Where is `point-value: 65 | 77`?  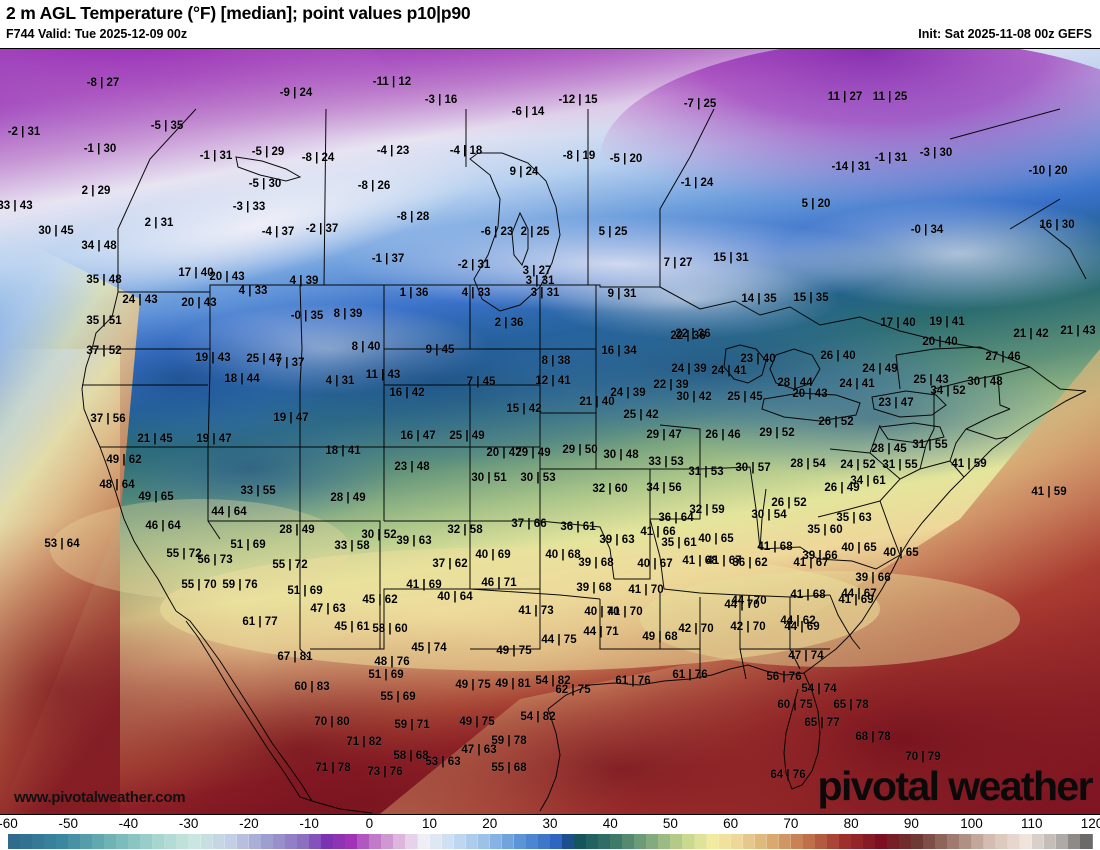 point-value: 65 | 77 is located at coordinates (822, 723).